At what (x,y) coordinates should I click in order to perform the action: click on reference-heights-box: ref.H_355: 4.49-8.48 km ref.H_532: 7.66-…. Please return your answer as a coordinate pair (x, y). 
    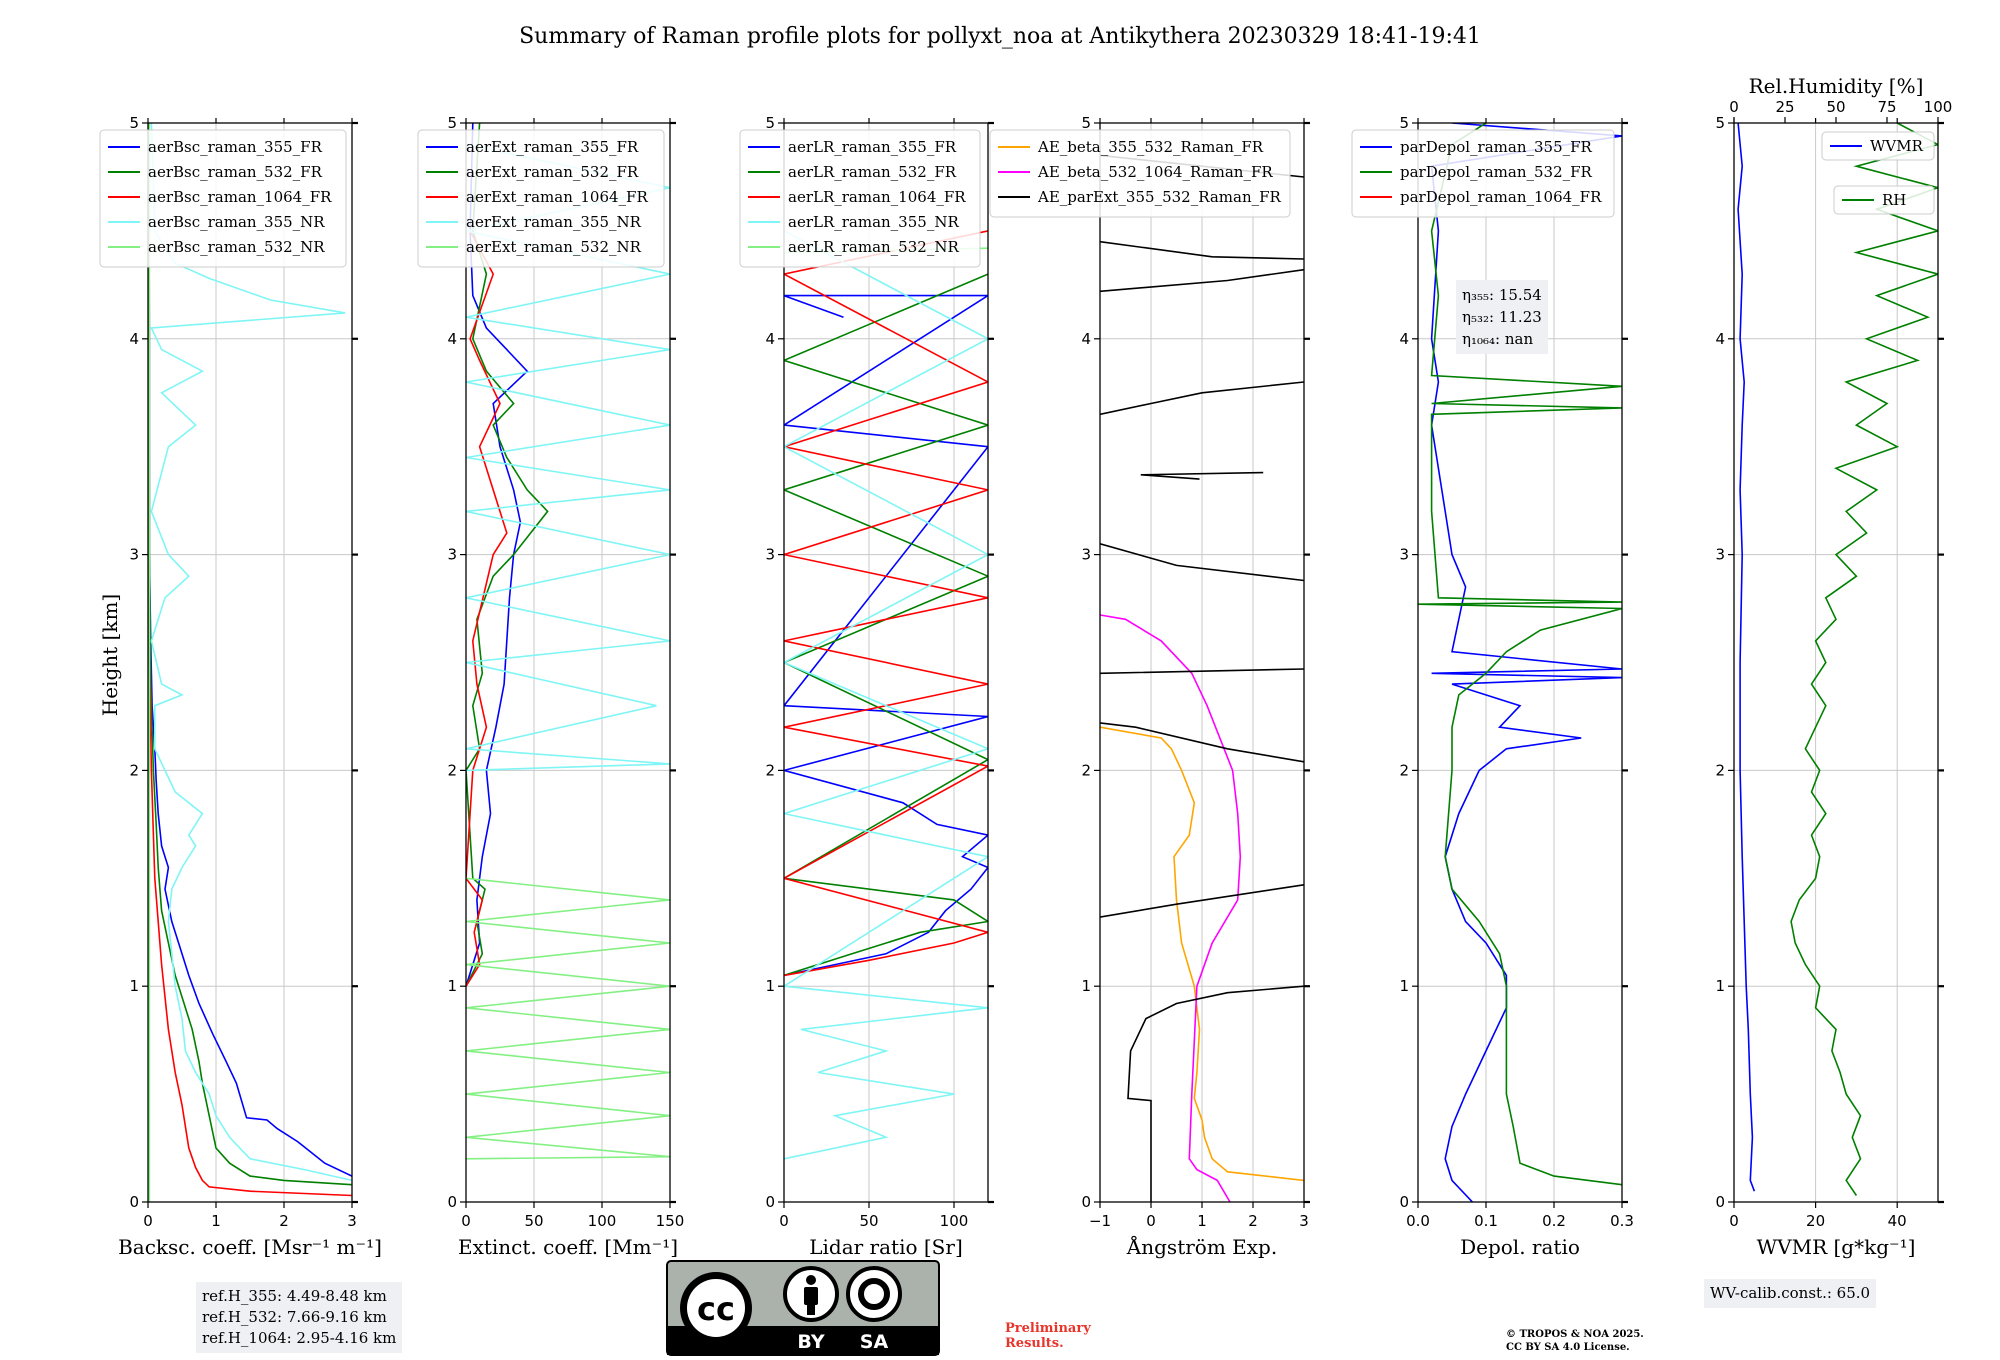
    Looking at the image, I should click on (299, 1317).